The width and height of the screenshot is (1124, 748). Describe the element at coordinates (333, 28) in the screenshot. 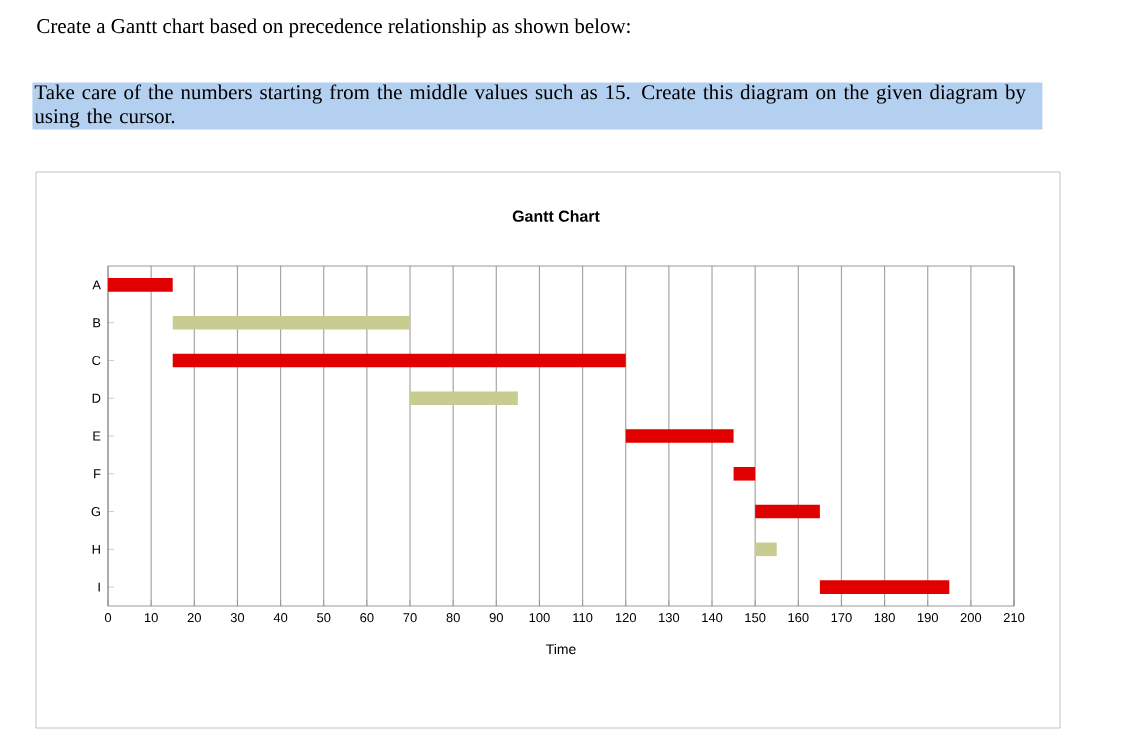

I see `text: Create a Gantt chart based on precedence relationship as shown below:` at that location.